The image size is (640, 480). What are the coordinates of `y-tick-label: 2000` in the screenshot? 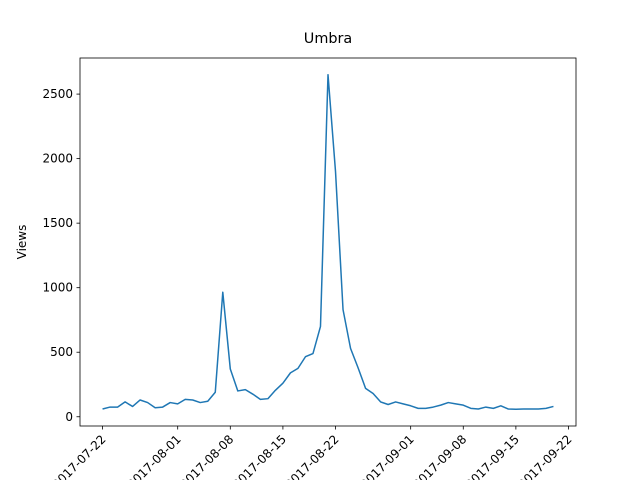 It's located at (57, 159).